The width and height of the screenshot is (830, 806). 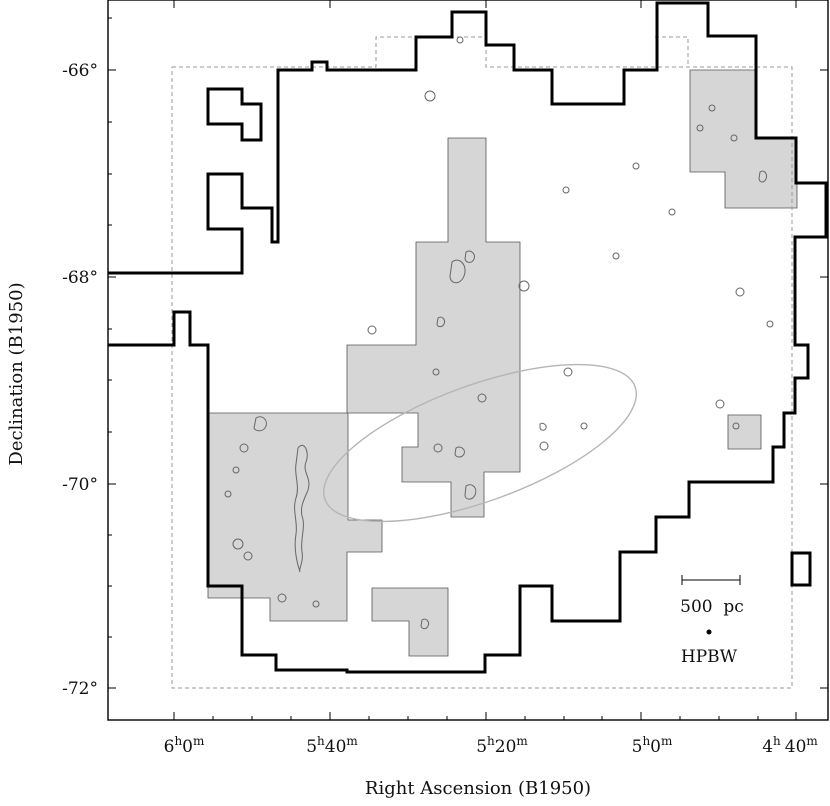 What do you see at coordinates (672, 51) in the screenshot?
I see `dashed-boundary-notch` at bounding box center [672, 51].